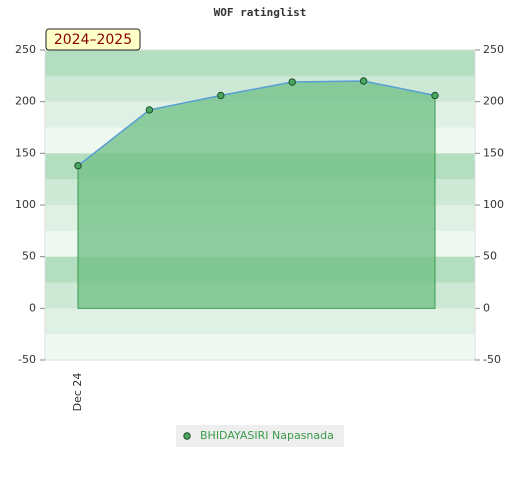 The image size is (520, 480). I want to click on annotation-box, so click(93, 39).